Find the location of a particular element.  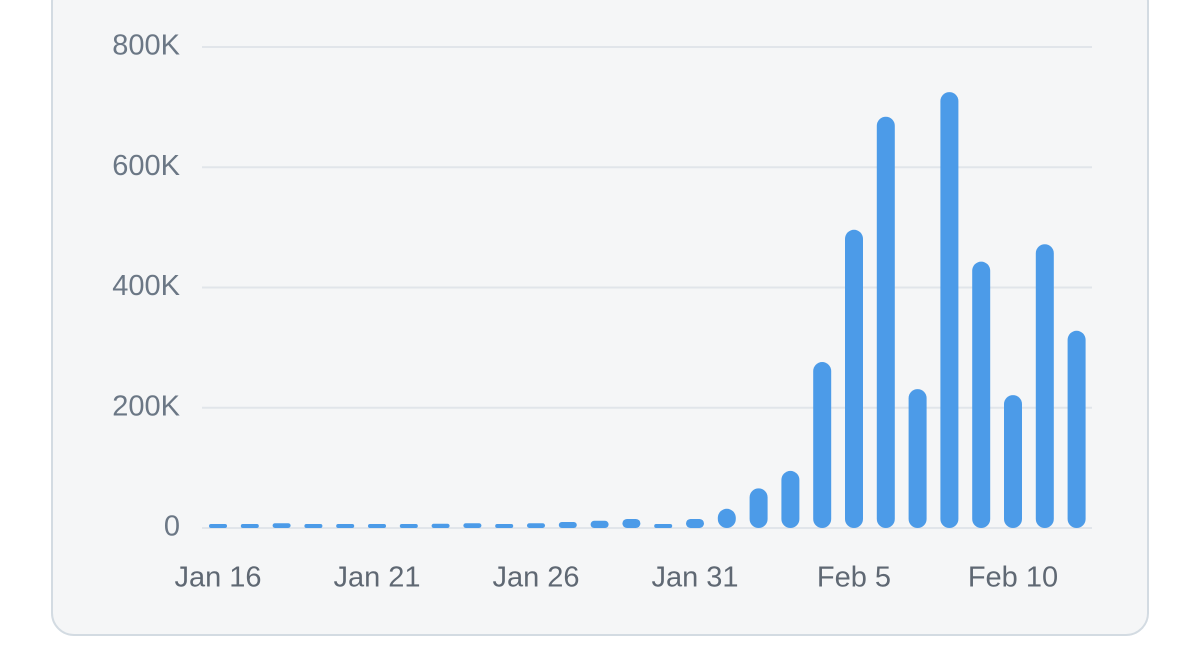

x-tick-label: Jan 16 is located at coordinates (217, 578).